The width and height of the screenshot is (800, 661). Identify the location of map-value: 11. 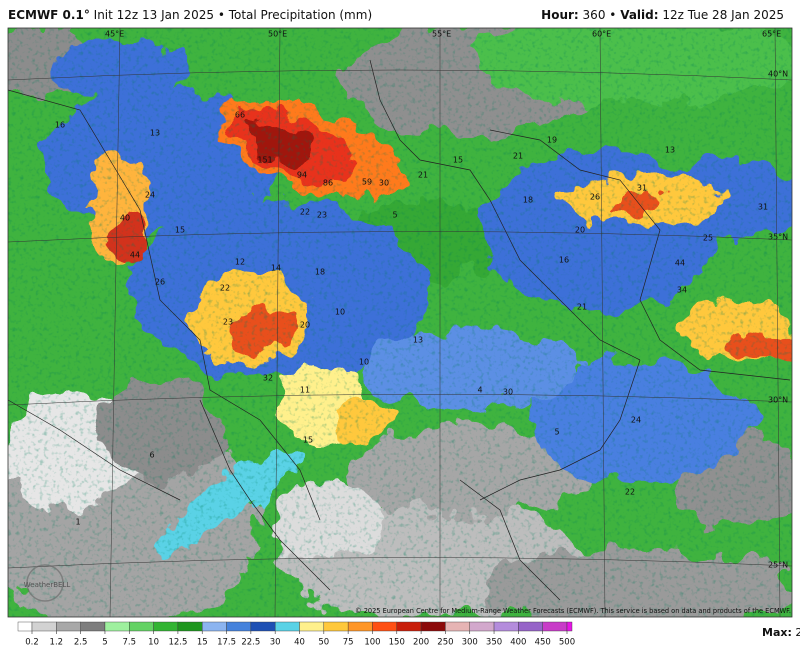
(305, 390).